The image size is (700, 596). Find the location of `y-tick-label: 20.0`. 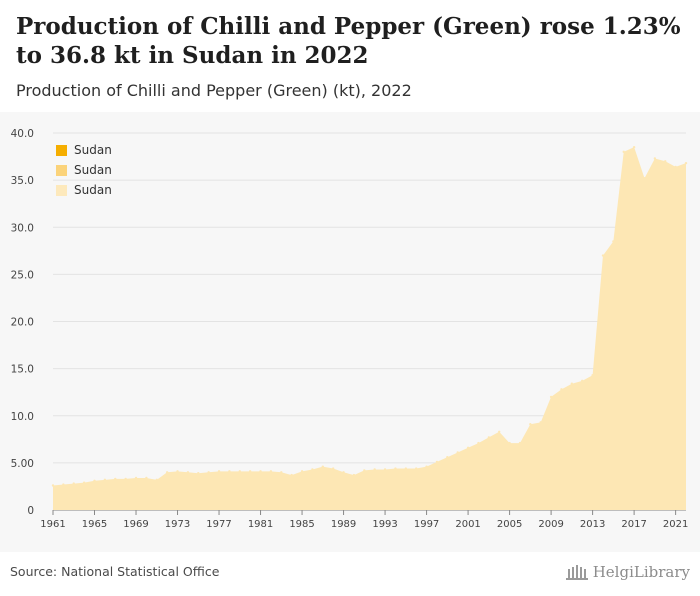

y-tick-label: 20.0 is located at coordinates (22, 323).